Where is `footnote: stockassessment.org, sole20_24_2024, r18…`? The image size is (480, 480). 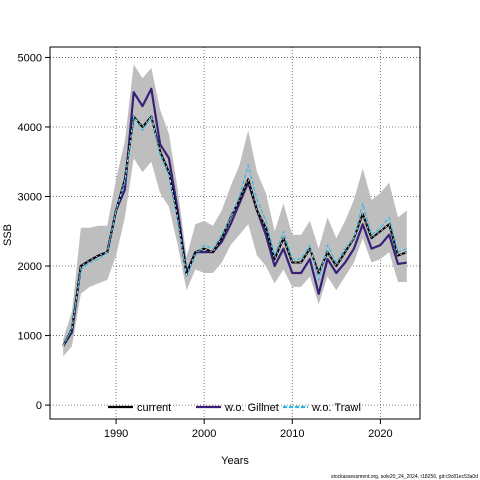 footnote: stockassessment.org, sole20_24_2024, r18… is located at coordinates (404, 477).